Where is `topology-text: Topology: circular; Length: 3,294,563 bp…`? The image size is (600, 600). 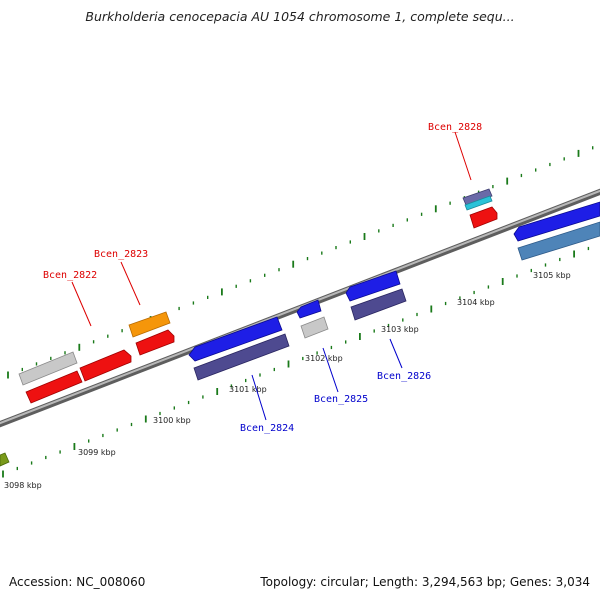
topology-text: Topology: circular; Length: 3,294,563 bp… is located at coordinates (425, 582).